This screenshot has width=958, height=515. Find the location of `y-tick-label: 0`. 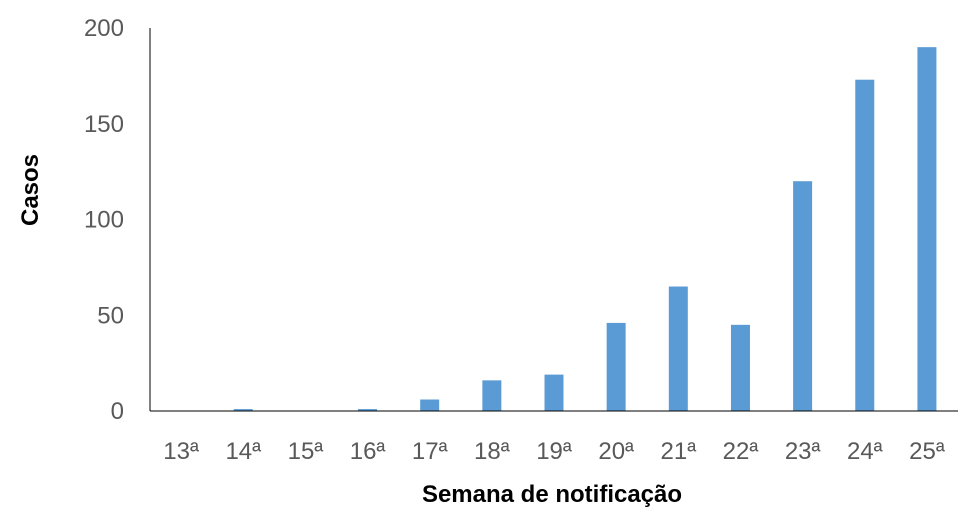

y-tick-label: 0 is located at coordinates (117, 411).